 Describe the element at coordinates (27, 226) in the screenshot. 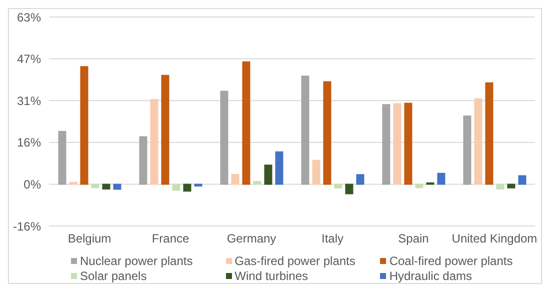

I see `y-tick-label: -16%` at that location.